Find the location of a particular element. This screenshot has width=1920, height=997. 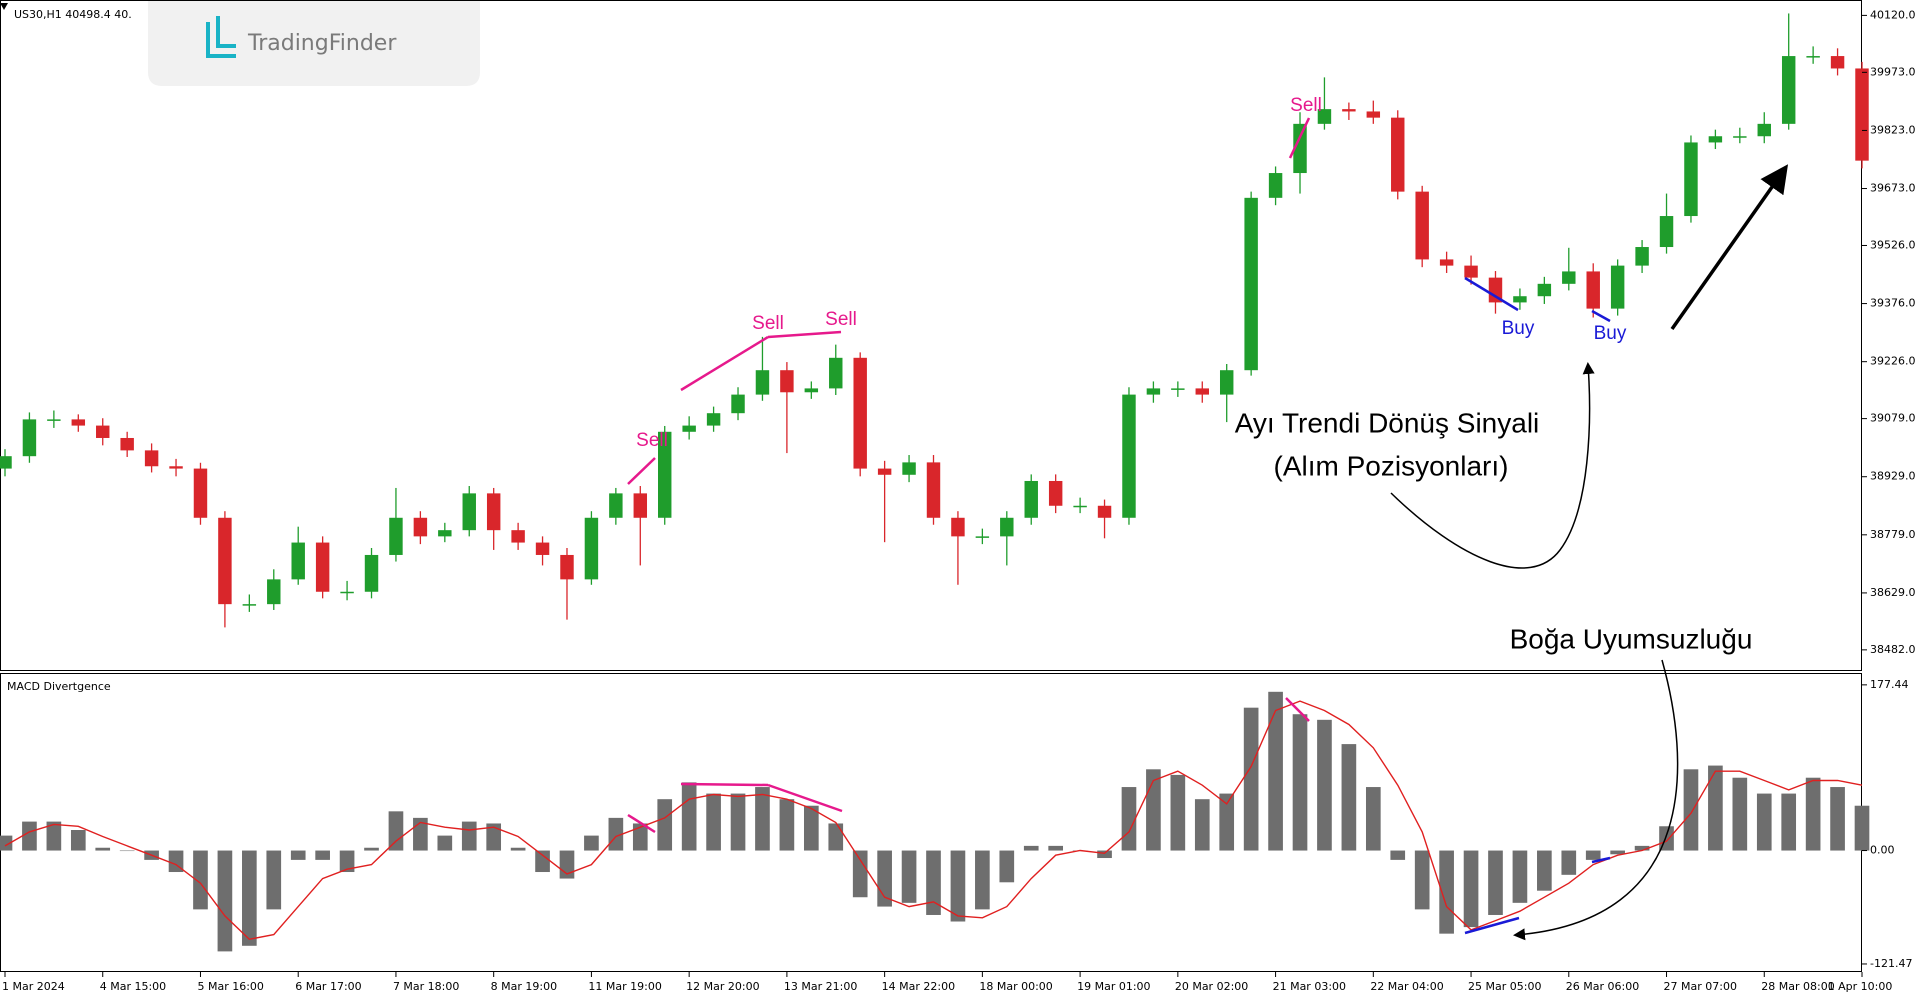

x-tick-label: 12 Mar 20:00 is located at coordinates (722, 986).